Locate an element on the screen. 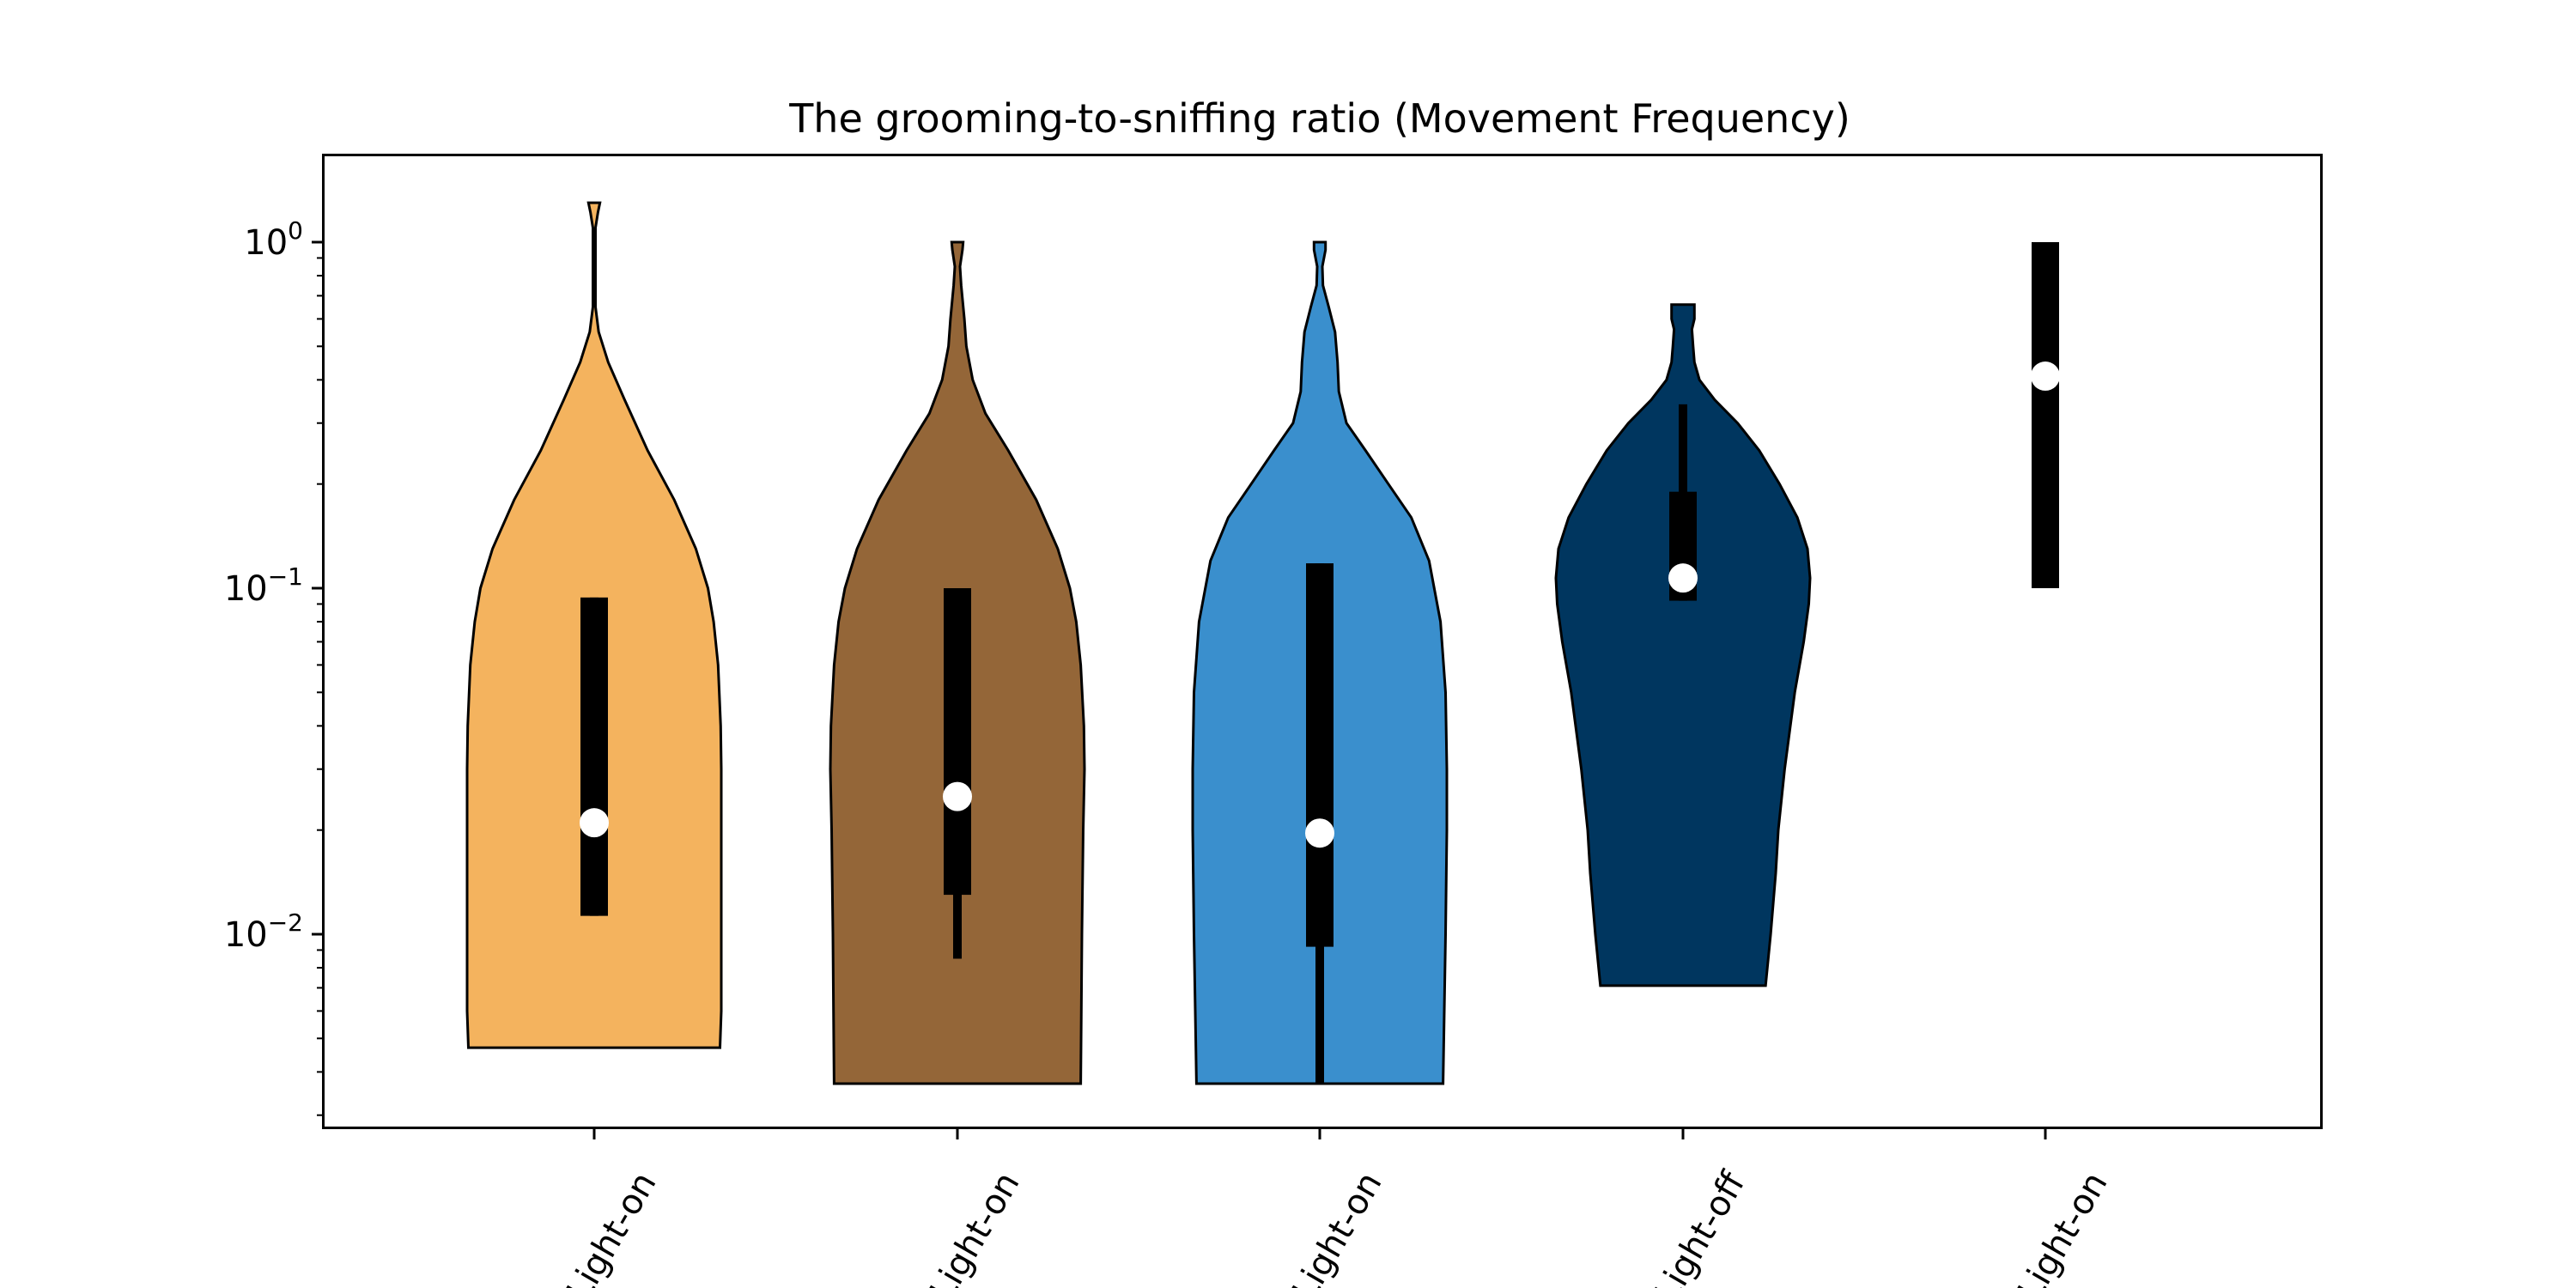 The image size is (2576, 1288). y-tick-label: 10⁻¹ is located at coordinates (263, 585).